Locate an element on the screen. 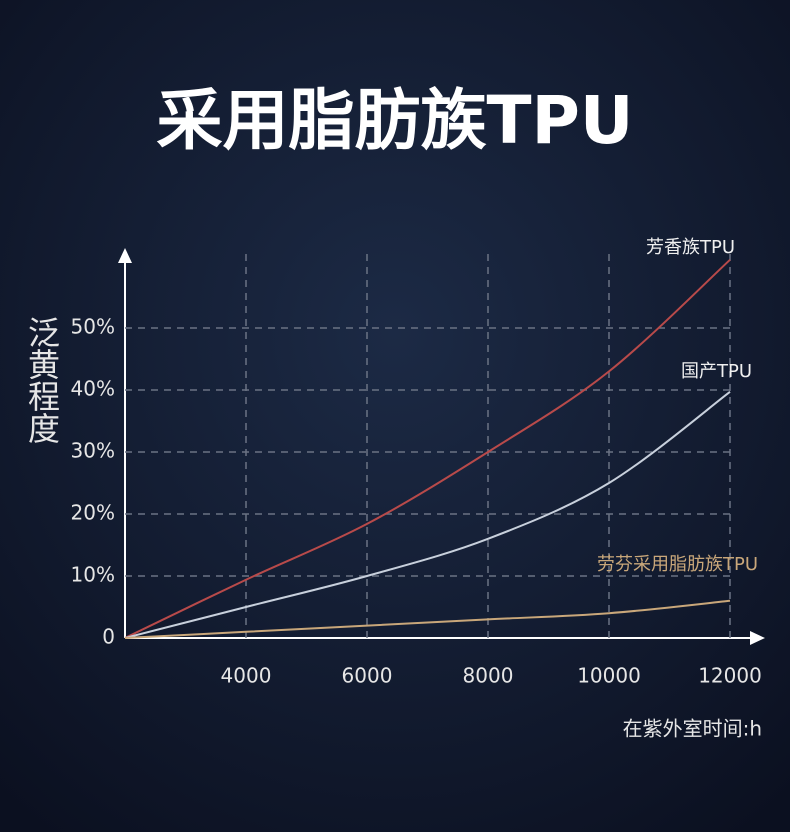 The width and height of the screenshot is (790, 832). series-label: 劳芬采用脂肪族TPU is located at coordinates (677, 564).